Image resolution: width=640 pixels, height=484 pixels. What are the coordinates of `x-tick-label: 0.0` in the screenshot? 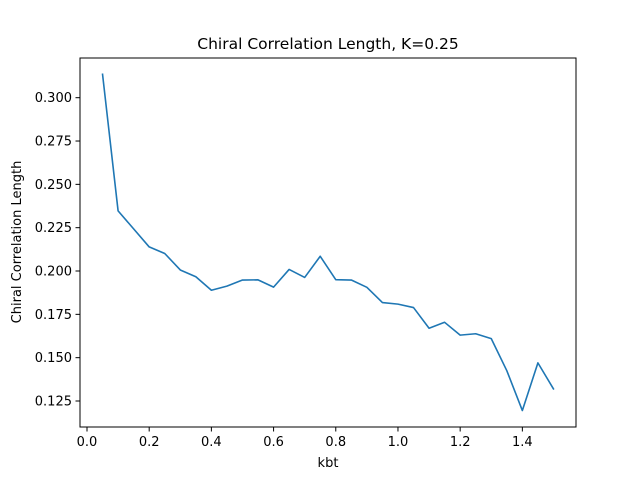 It's located at (87, 442).